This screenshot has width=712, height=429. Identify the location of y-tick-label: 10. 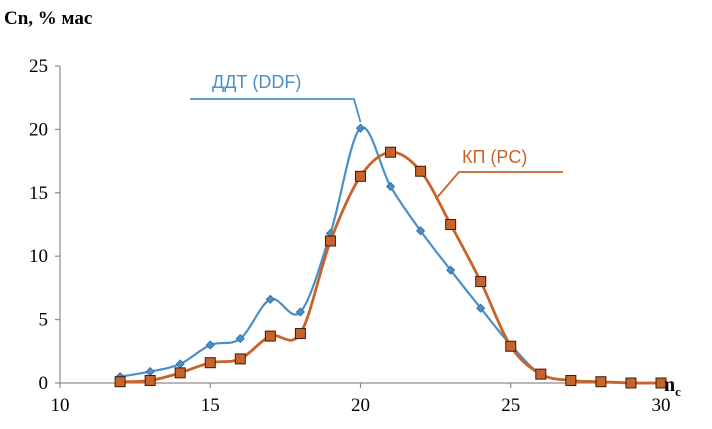
(38, 256).